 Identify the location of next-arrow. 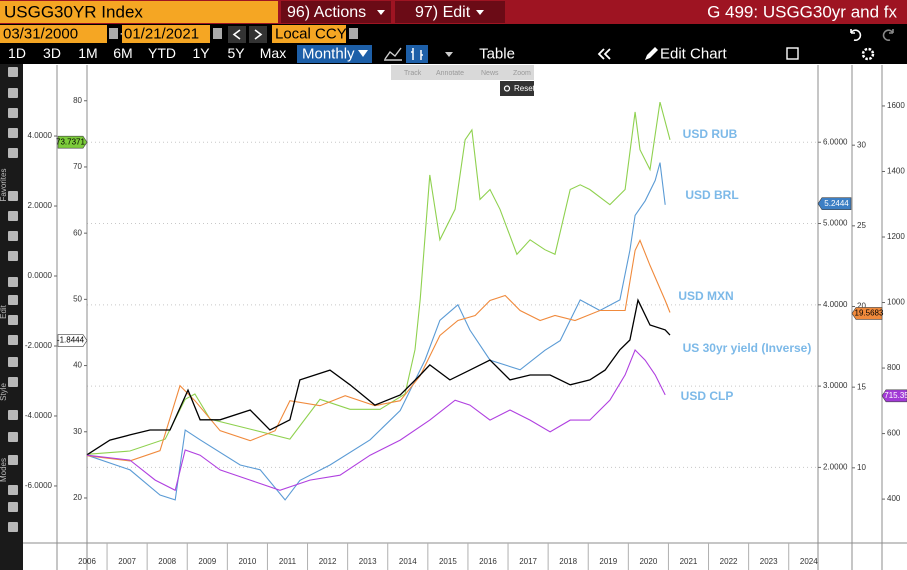
(258, 34).